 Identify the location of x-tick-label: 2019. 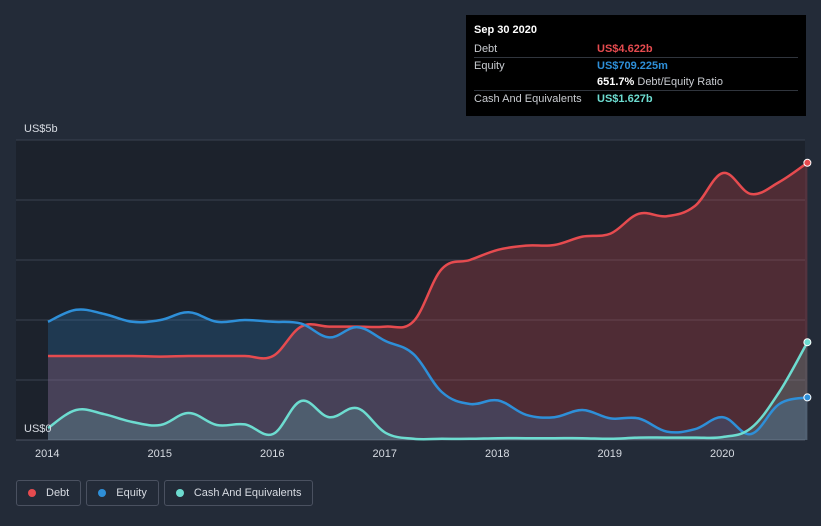
(610, 454).